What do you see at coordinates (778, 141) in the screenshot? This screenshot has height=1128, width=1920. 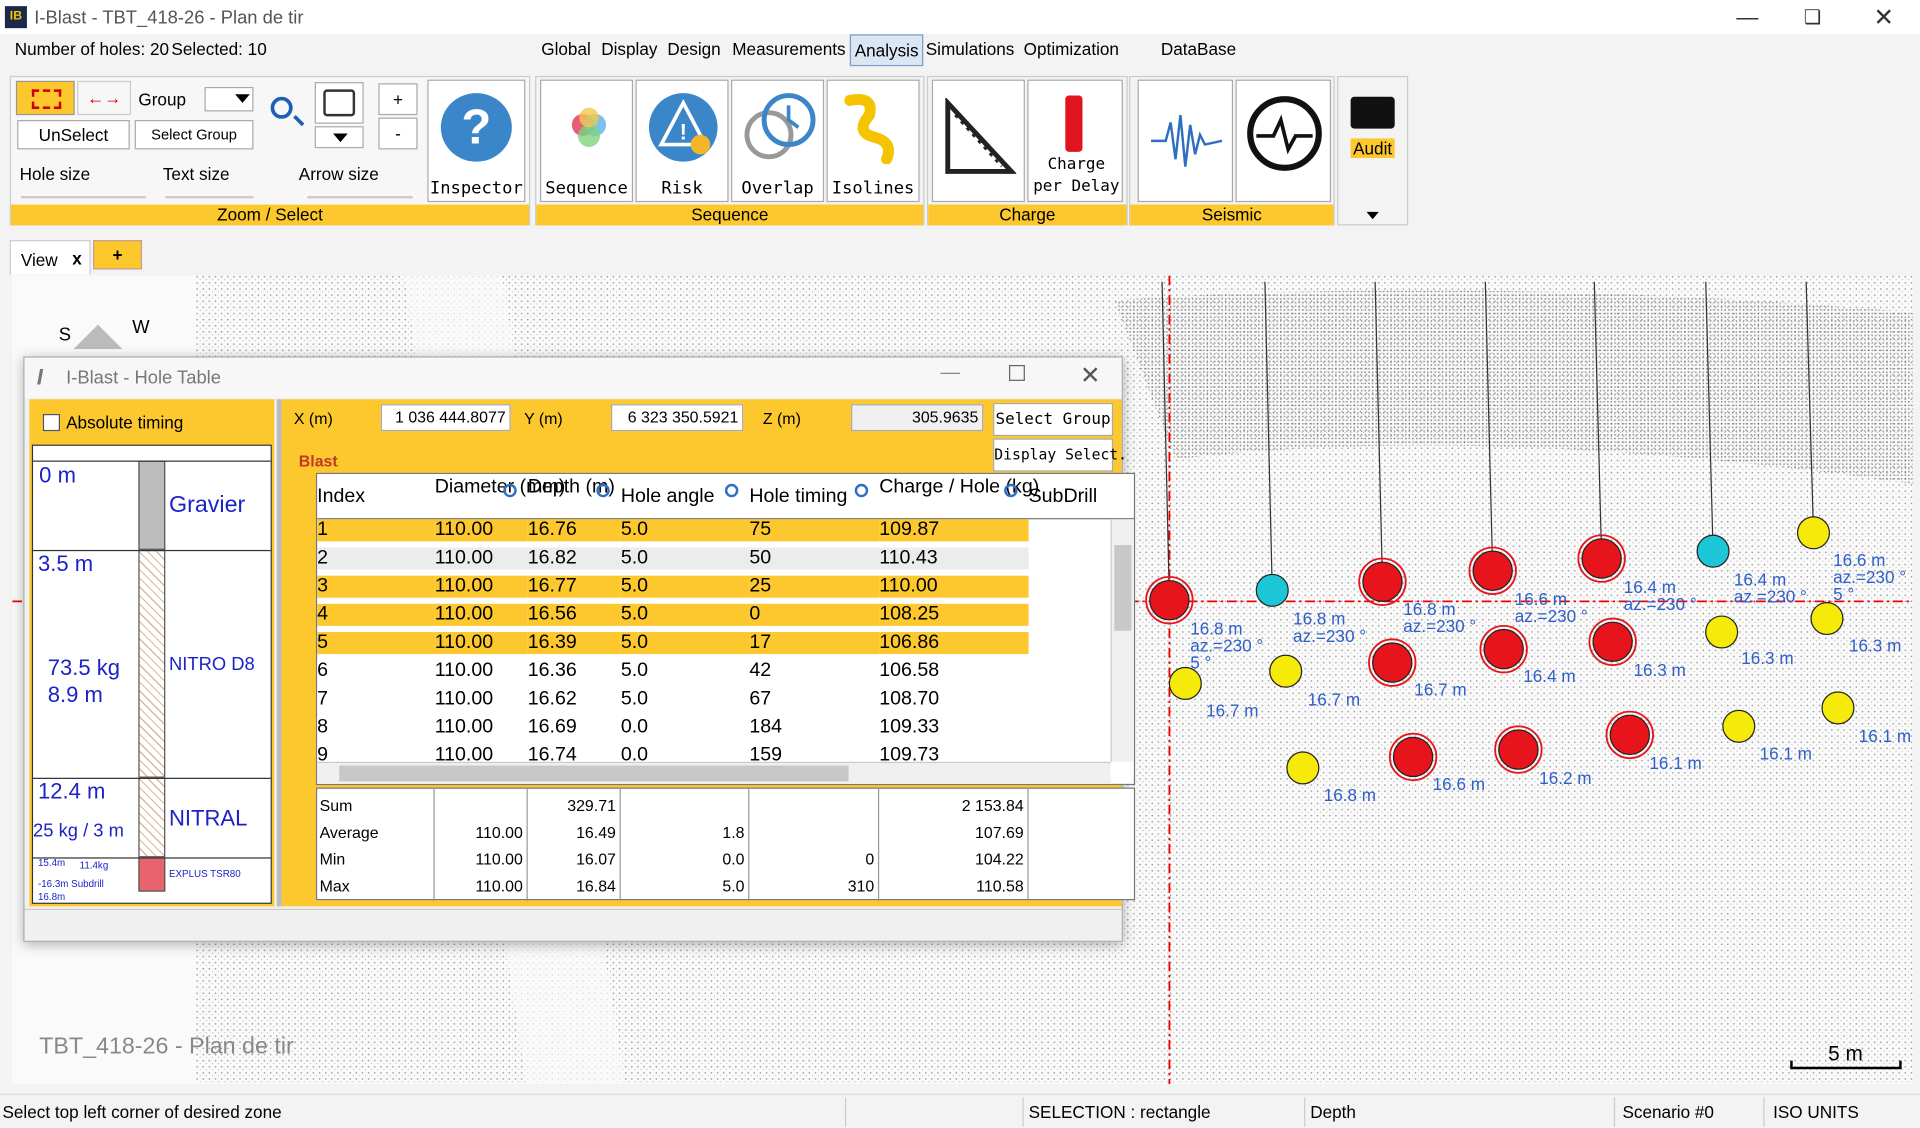 I see `sequence-button: Overlap` at bounding box center [778, 141].